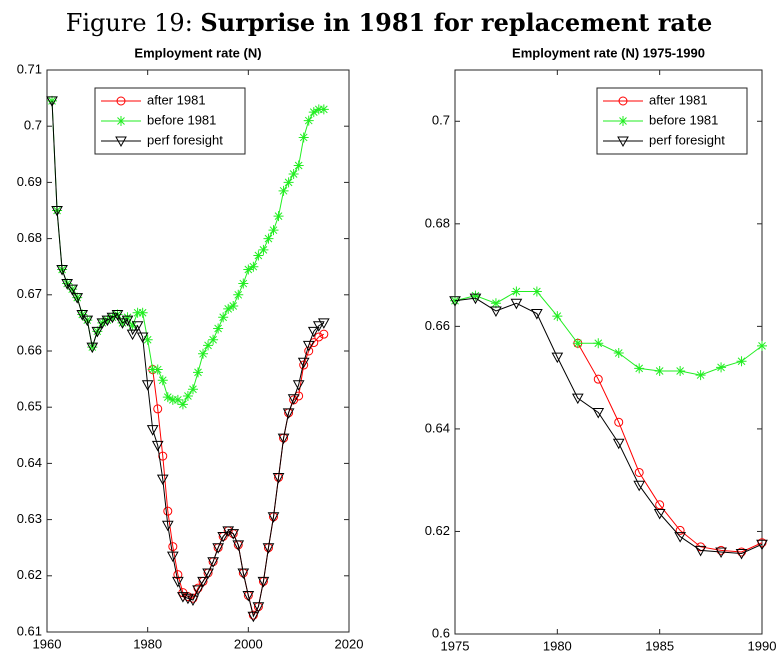 This screenshot has width=779, height=657. Describe the element at coordinates (181, 119) in the screenshot. I see `legend-label: before 1981` at that location.